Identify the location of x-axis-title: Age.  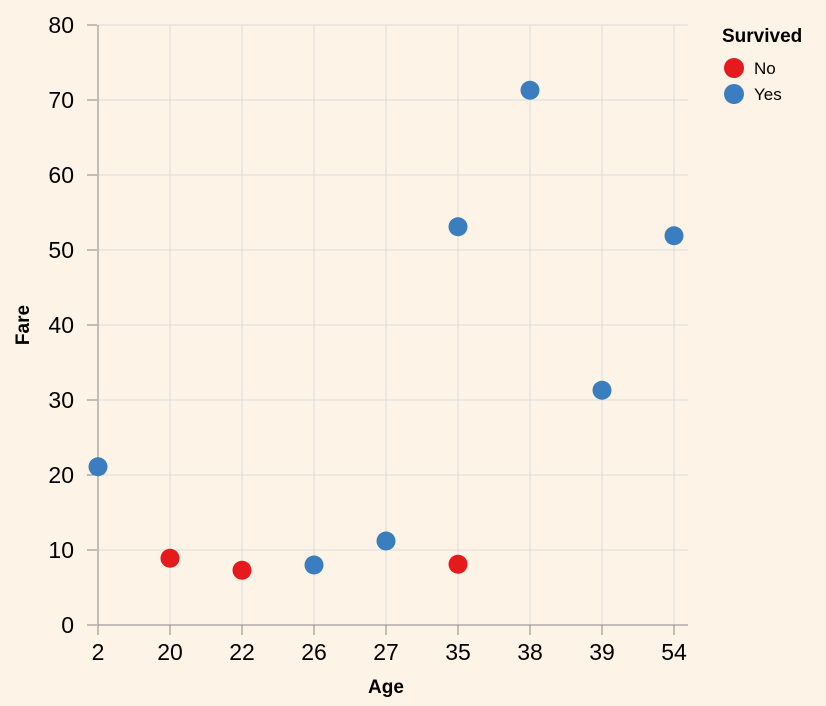
(386, 687).